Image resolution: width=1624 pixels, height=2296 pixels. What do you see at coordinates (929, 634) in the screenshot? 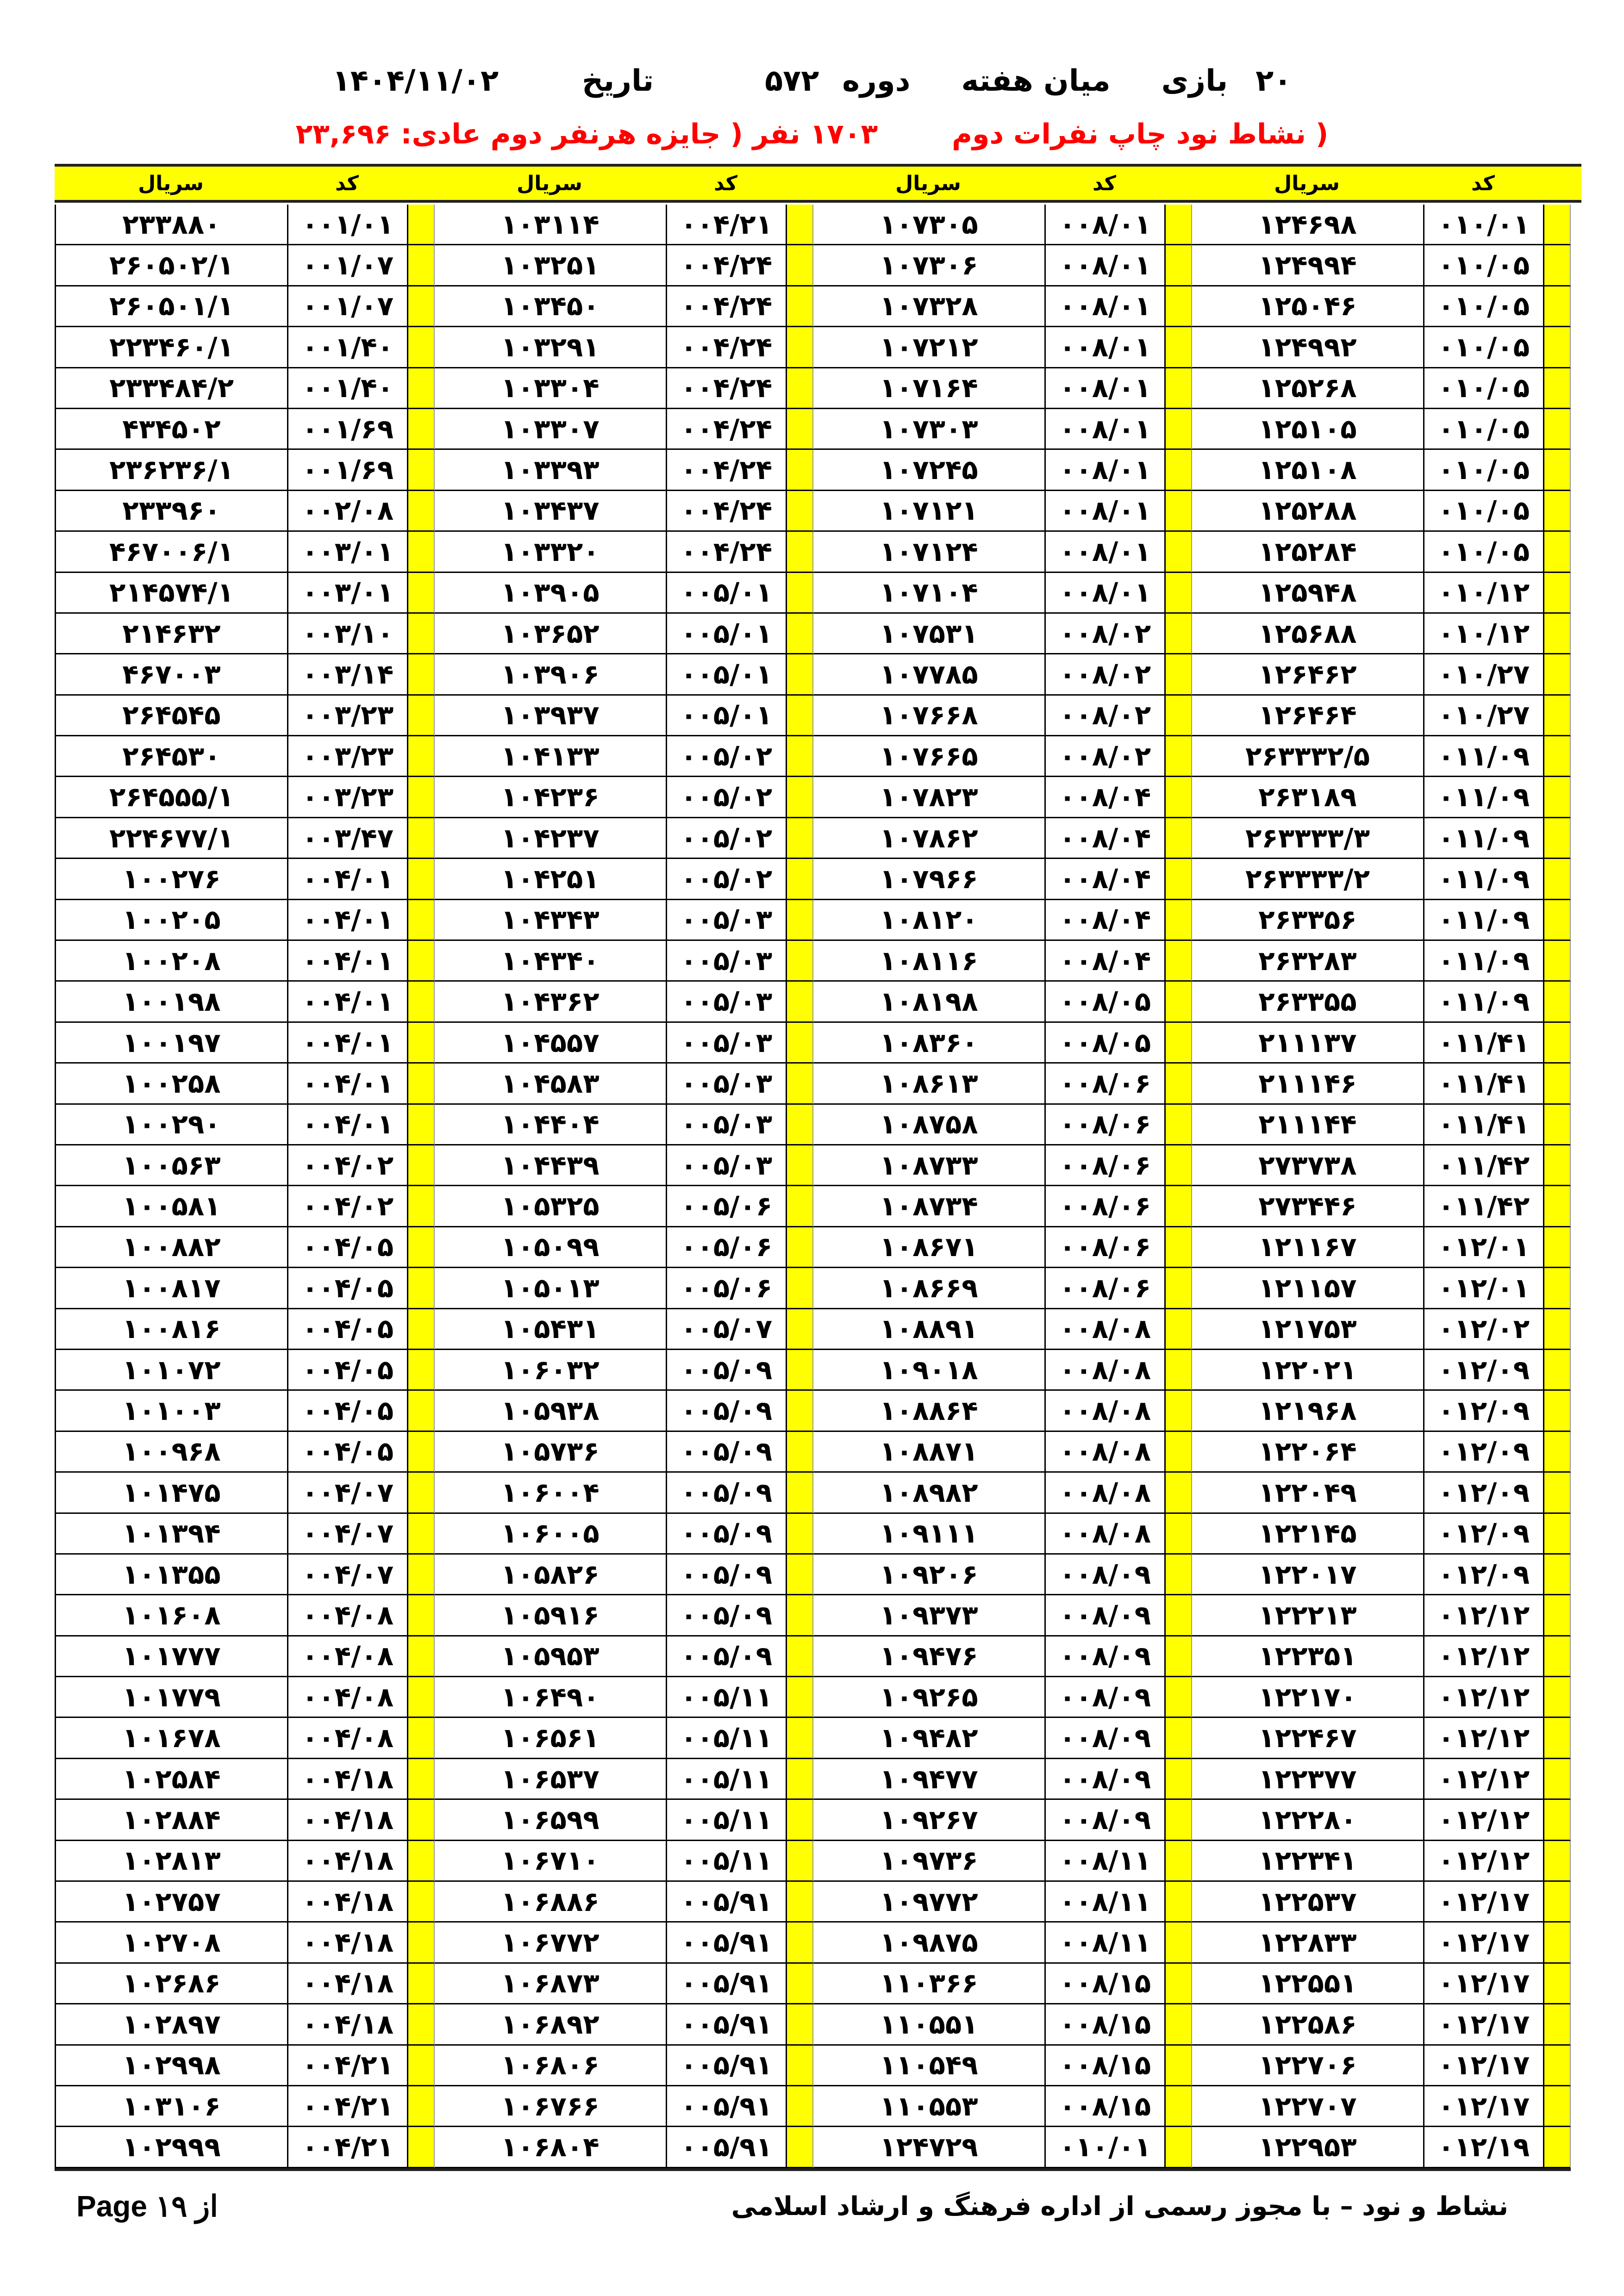
I see `serial-cell: ۱۰۷۵۳۱` at bounding box center [929, 634].